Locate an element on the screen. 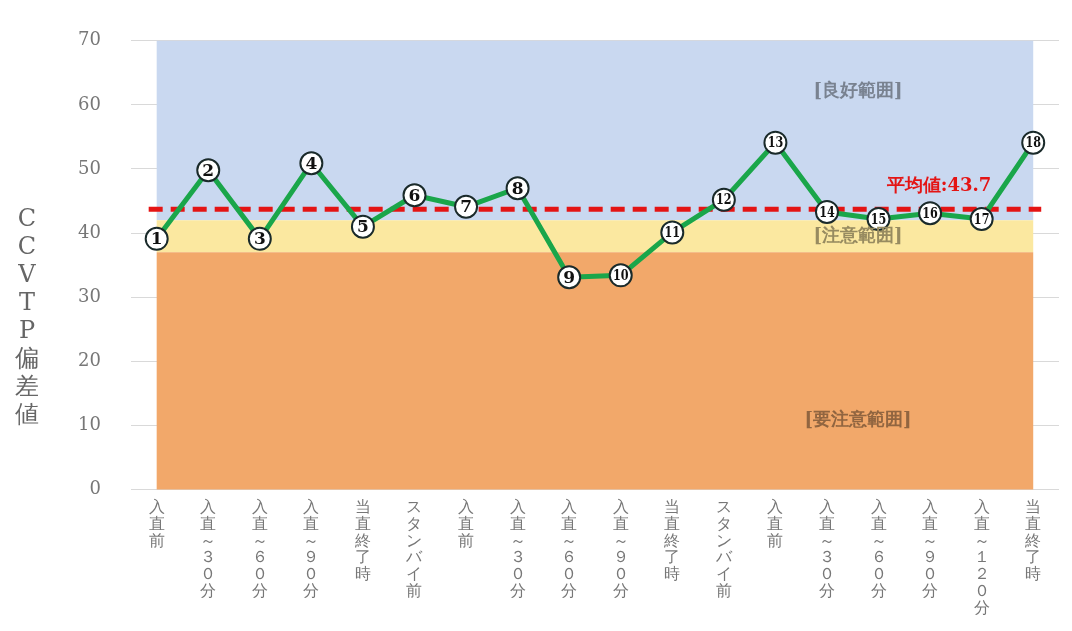 Image resolution: width=1072 pixels, height=631 pixels. annotation: 15 is located at coordinates (878, 218).